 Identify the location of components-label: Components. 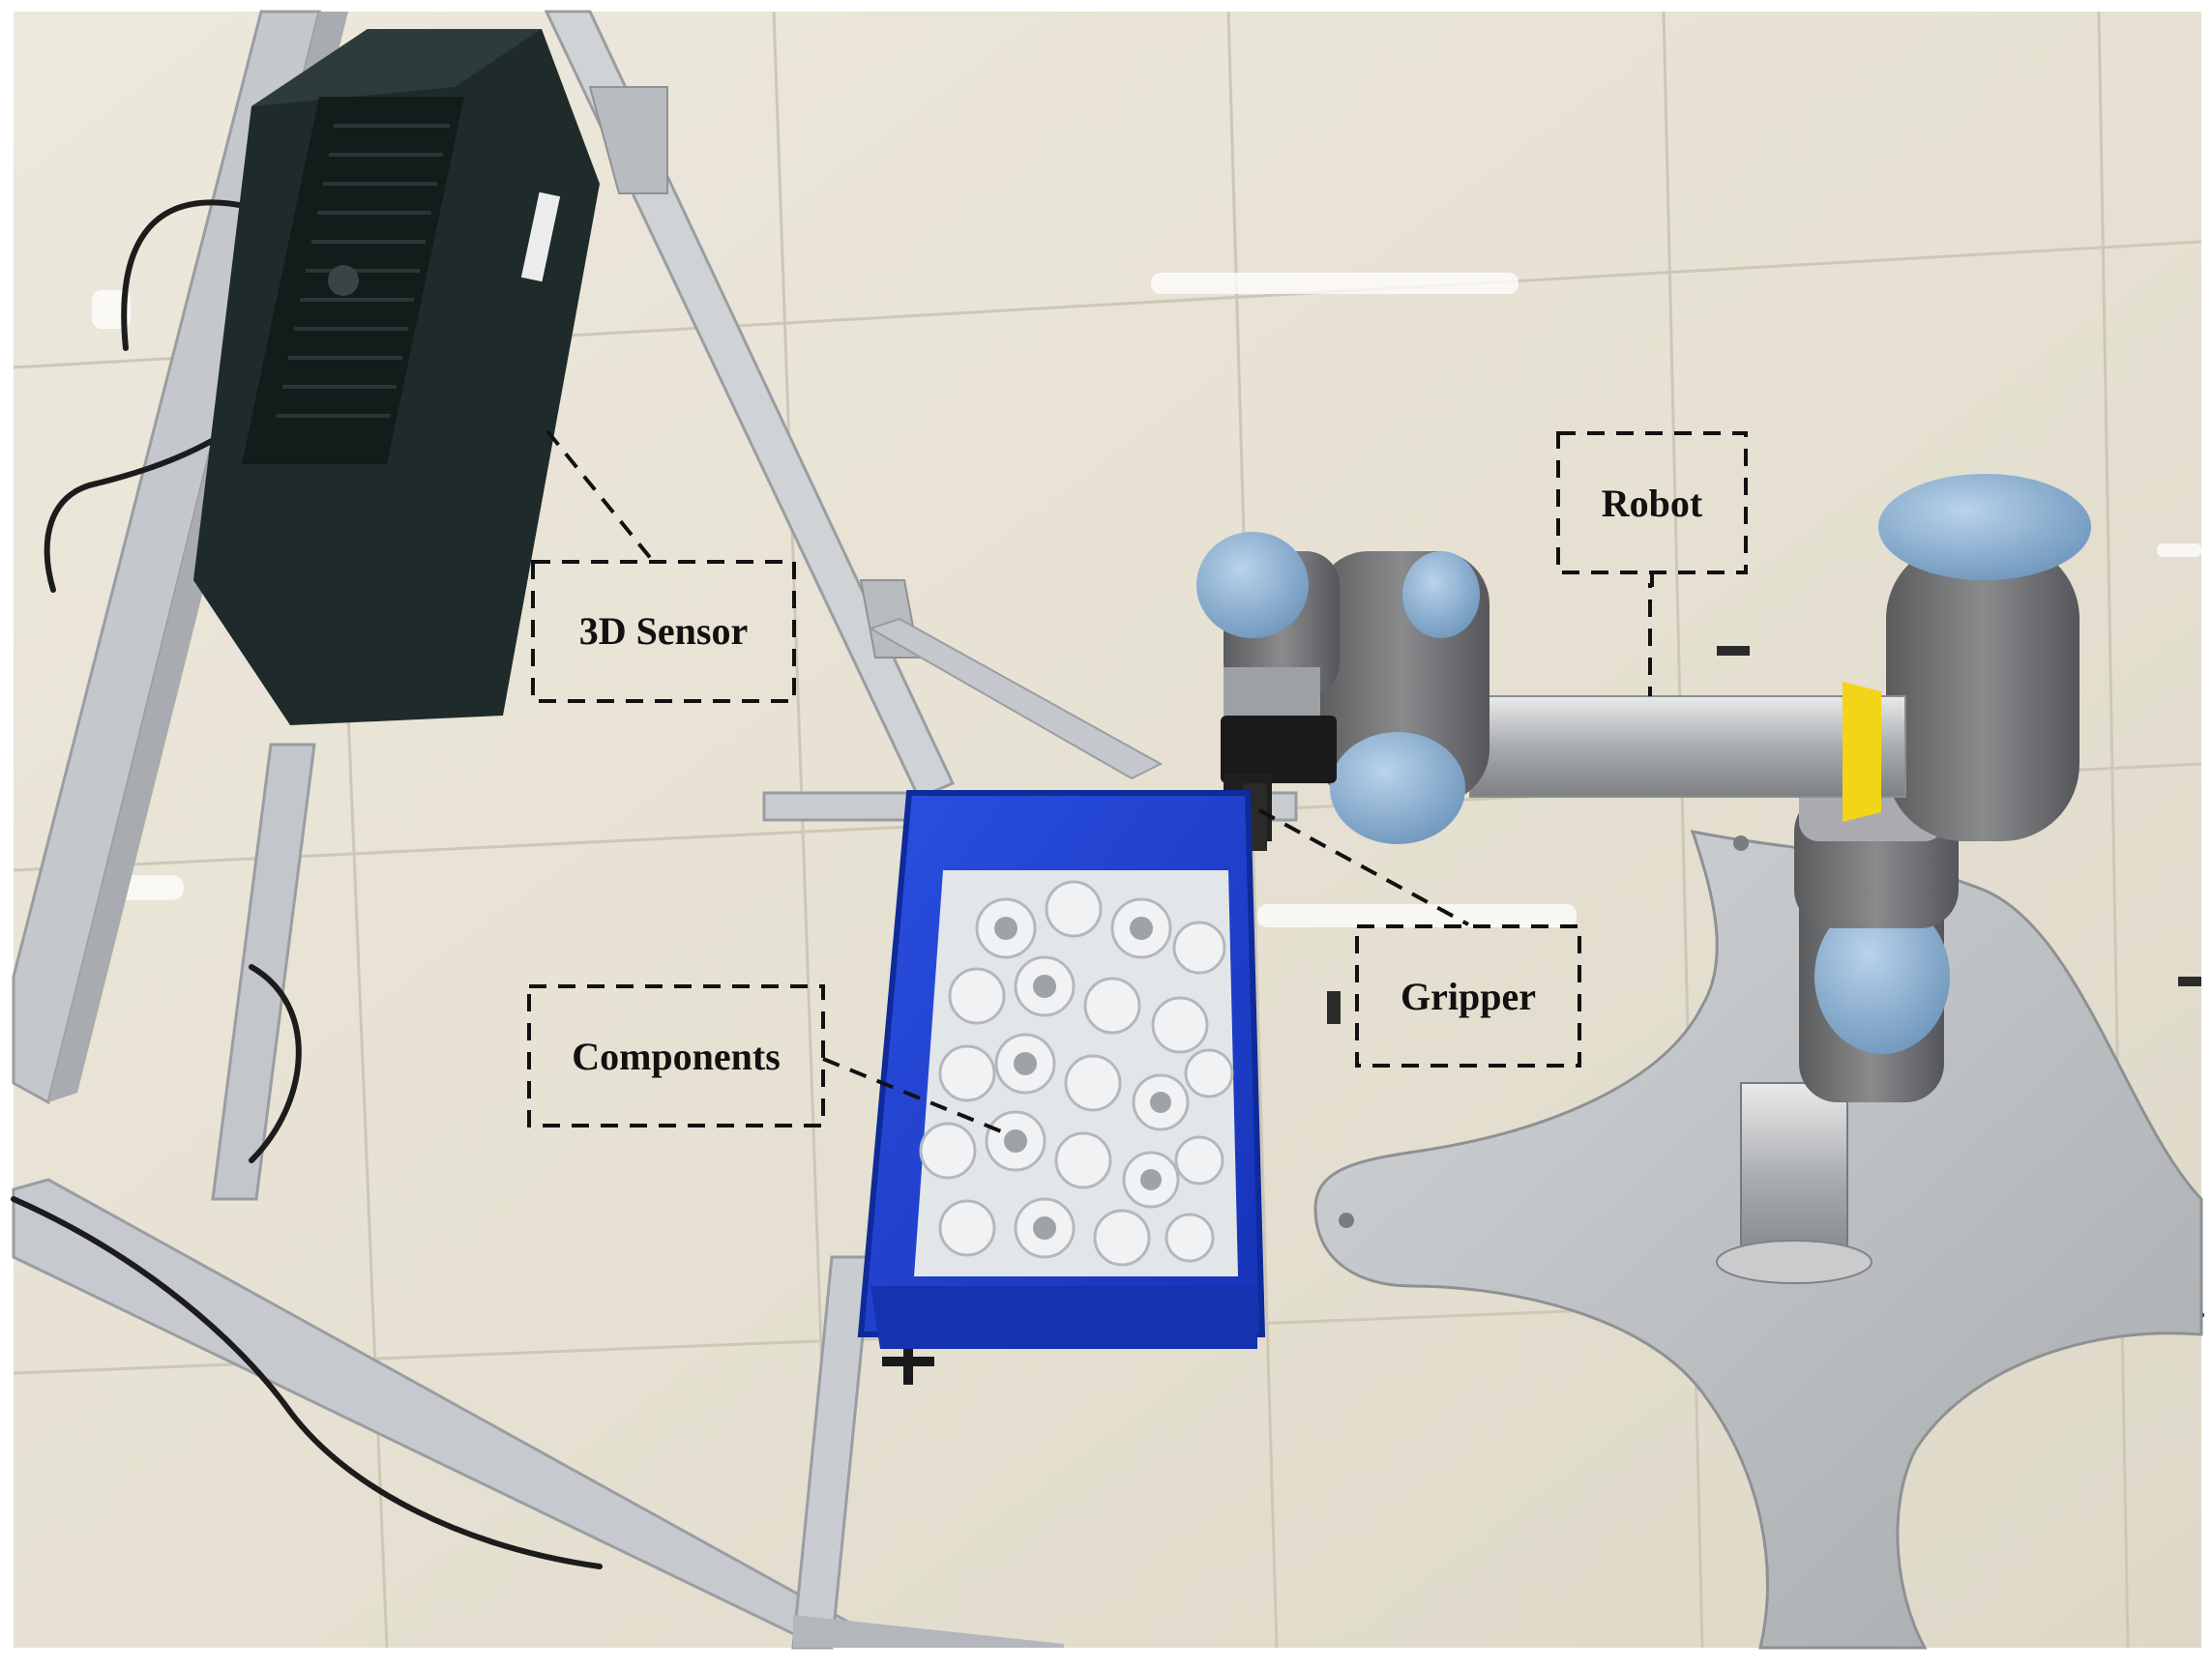
(676, 1056).